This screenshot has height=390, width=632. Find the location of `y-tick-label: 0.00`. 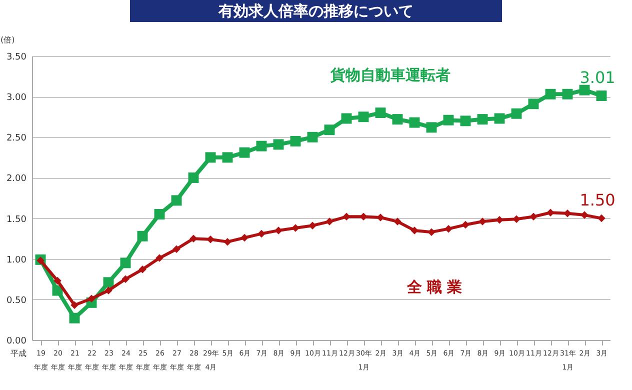

y-tick-label: 0.00 is located at coordinates (16, 341).